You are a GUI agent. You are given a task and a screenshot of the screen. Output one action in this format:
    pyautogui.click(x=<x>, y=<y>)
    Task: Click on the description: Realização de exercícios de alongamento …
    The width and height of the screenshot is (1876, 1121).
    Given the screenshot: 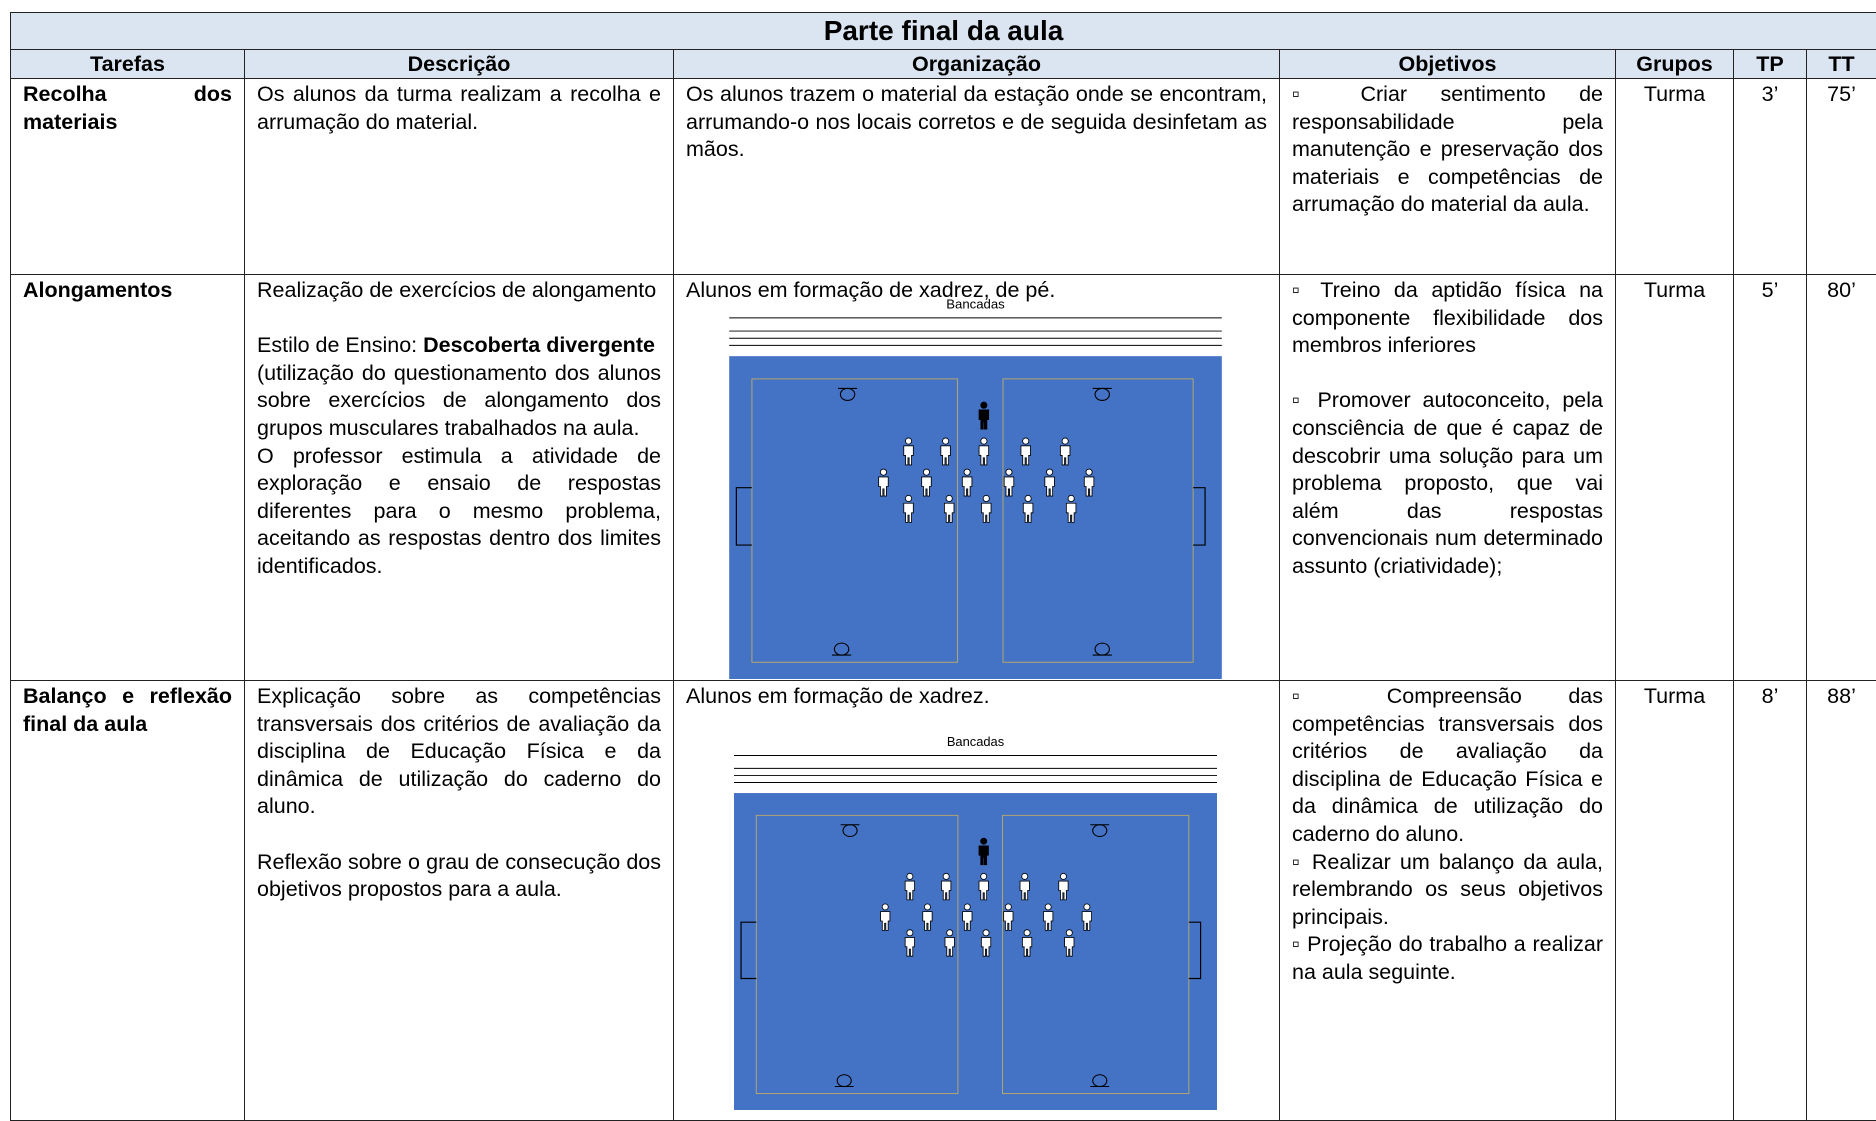 What is the action you would take?
    pyautogui.click(x=459, y=478)
    